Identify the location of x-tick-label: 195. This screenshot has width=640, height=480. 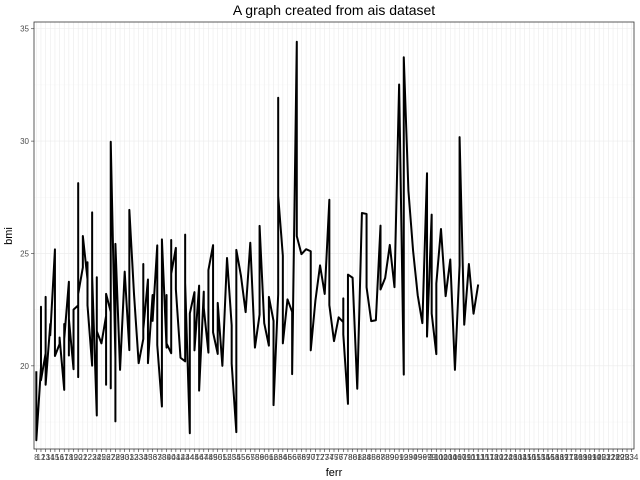
(599, 457).